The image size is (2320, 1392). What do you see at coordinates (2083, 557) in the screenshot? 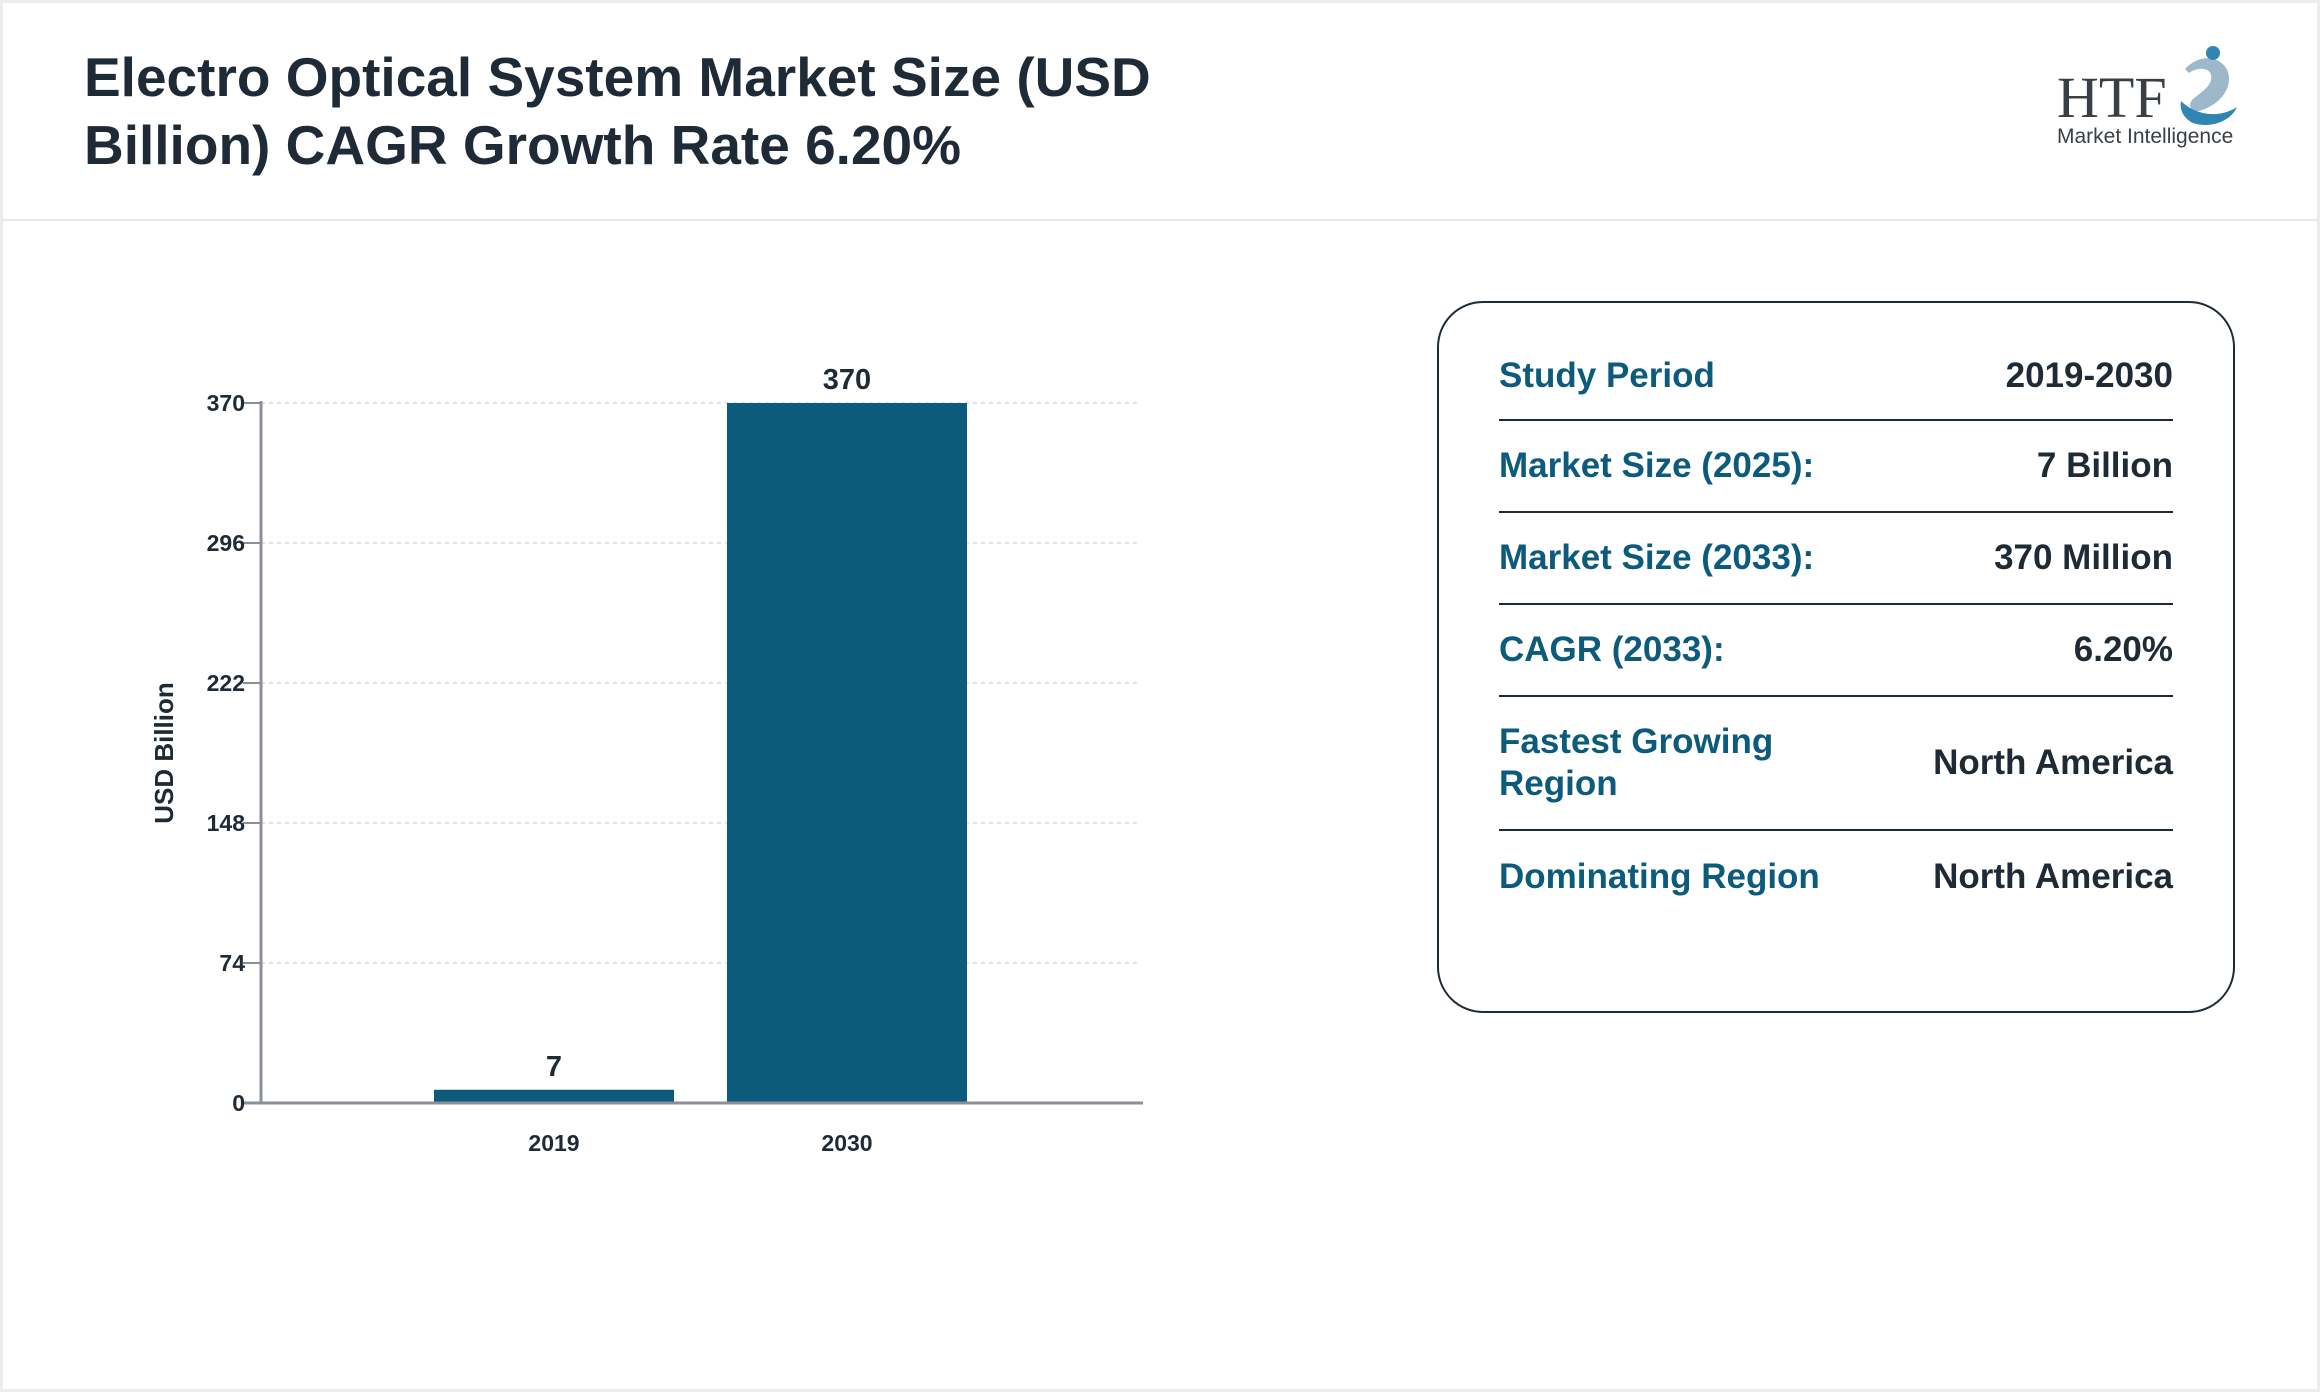
I see `info-value: 370 Million` at bounding box center [2083, 557].